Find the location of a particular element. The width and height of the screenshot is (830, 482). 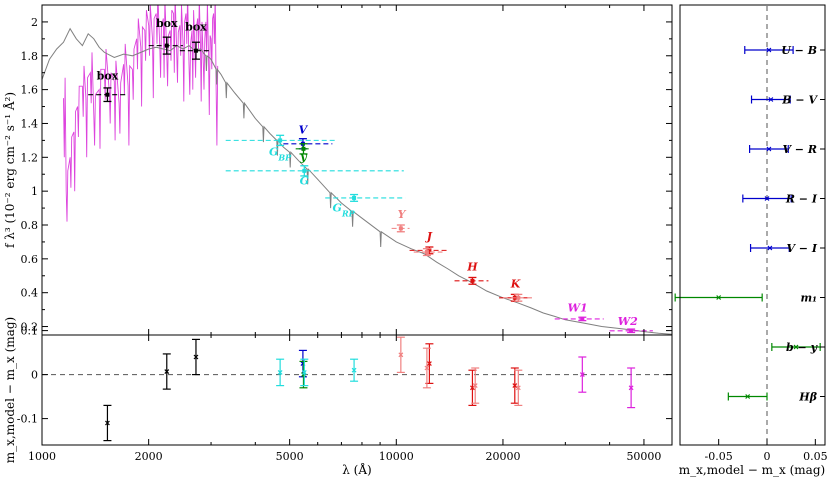

x-tick-label: 2000 is located at coordinates (149, 456).